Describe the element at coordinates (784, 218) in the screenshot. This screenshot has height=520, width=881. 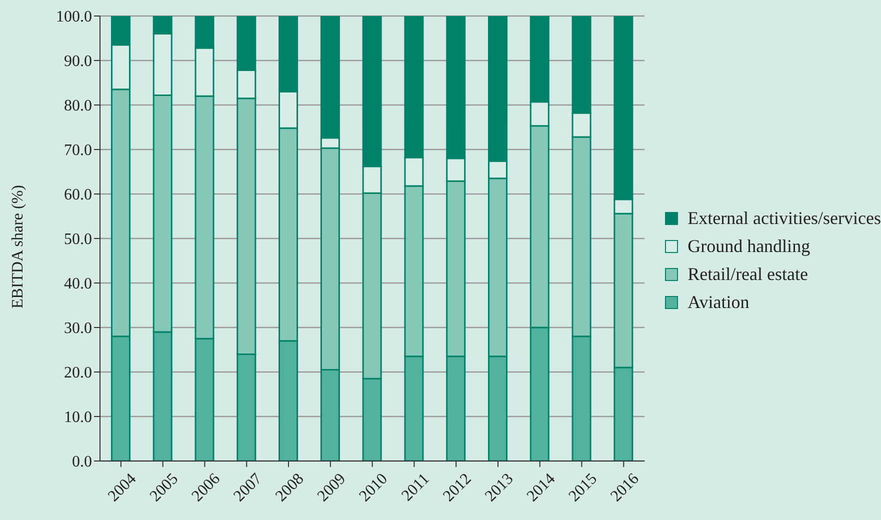
I see `legend-label: External activities/services` at that location.